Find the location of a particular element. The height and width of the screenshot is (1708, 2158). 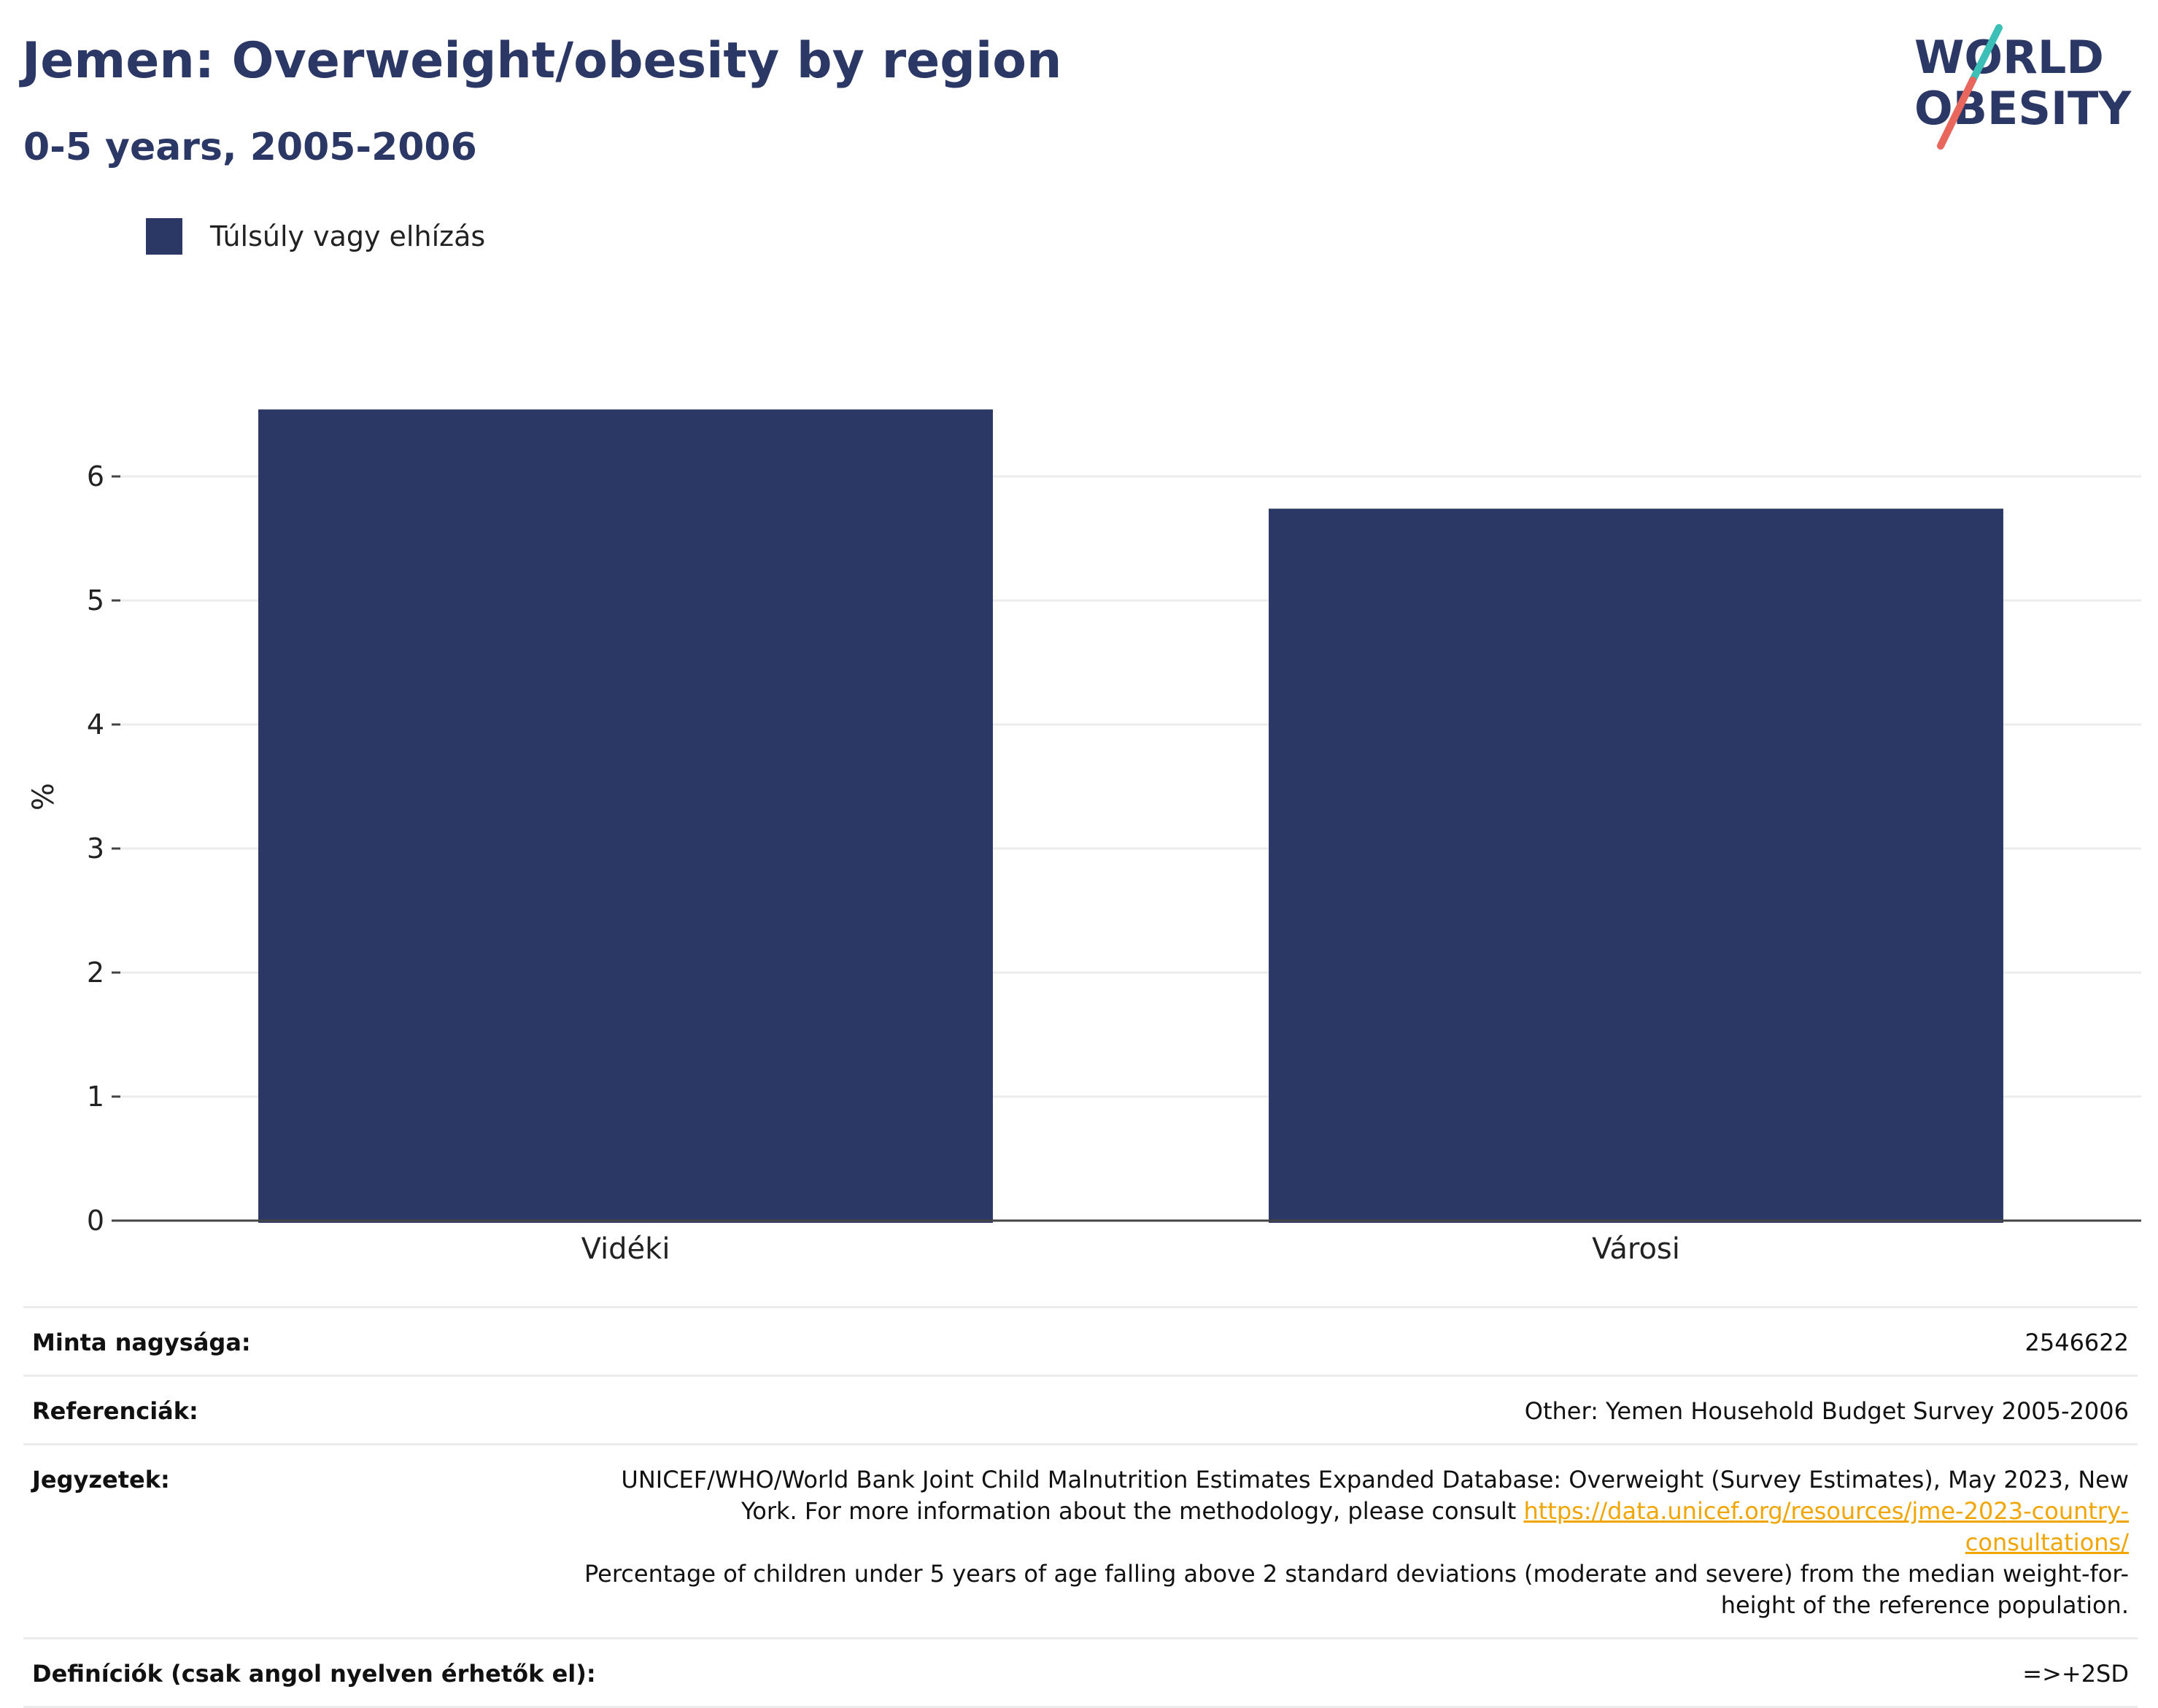

x-tick-label: Városi is located at coordinates (1636, 1249).